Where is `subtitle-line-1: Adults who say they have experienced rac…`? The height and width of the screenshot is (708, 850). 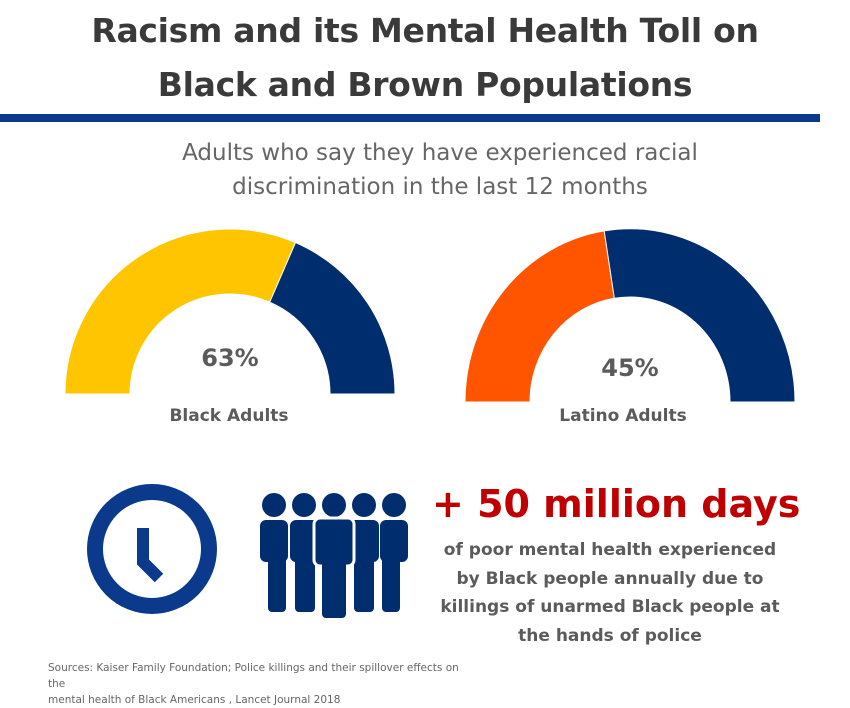 subtitle-line-1: Adults who say they have experienced rac… is located at coordinates (440, 153).